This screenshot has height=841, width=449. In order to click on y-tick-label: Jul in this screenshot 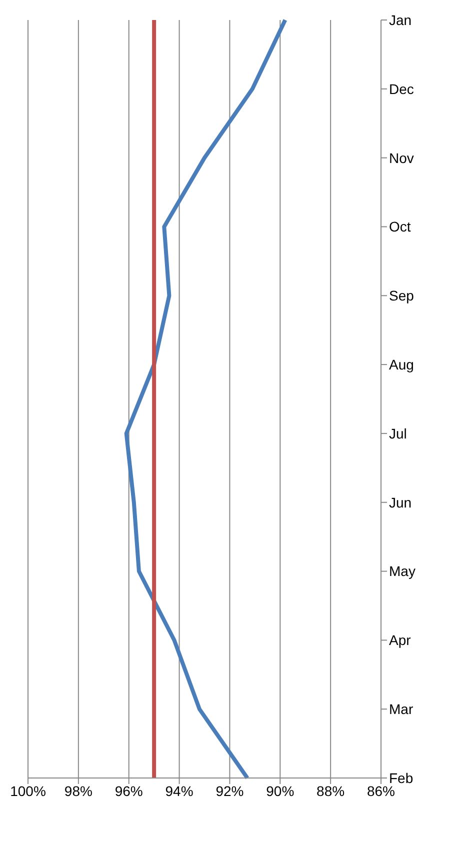, I will do `click(398, 433)`.